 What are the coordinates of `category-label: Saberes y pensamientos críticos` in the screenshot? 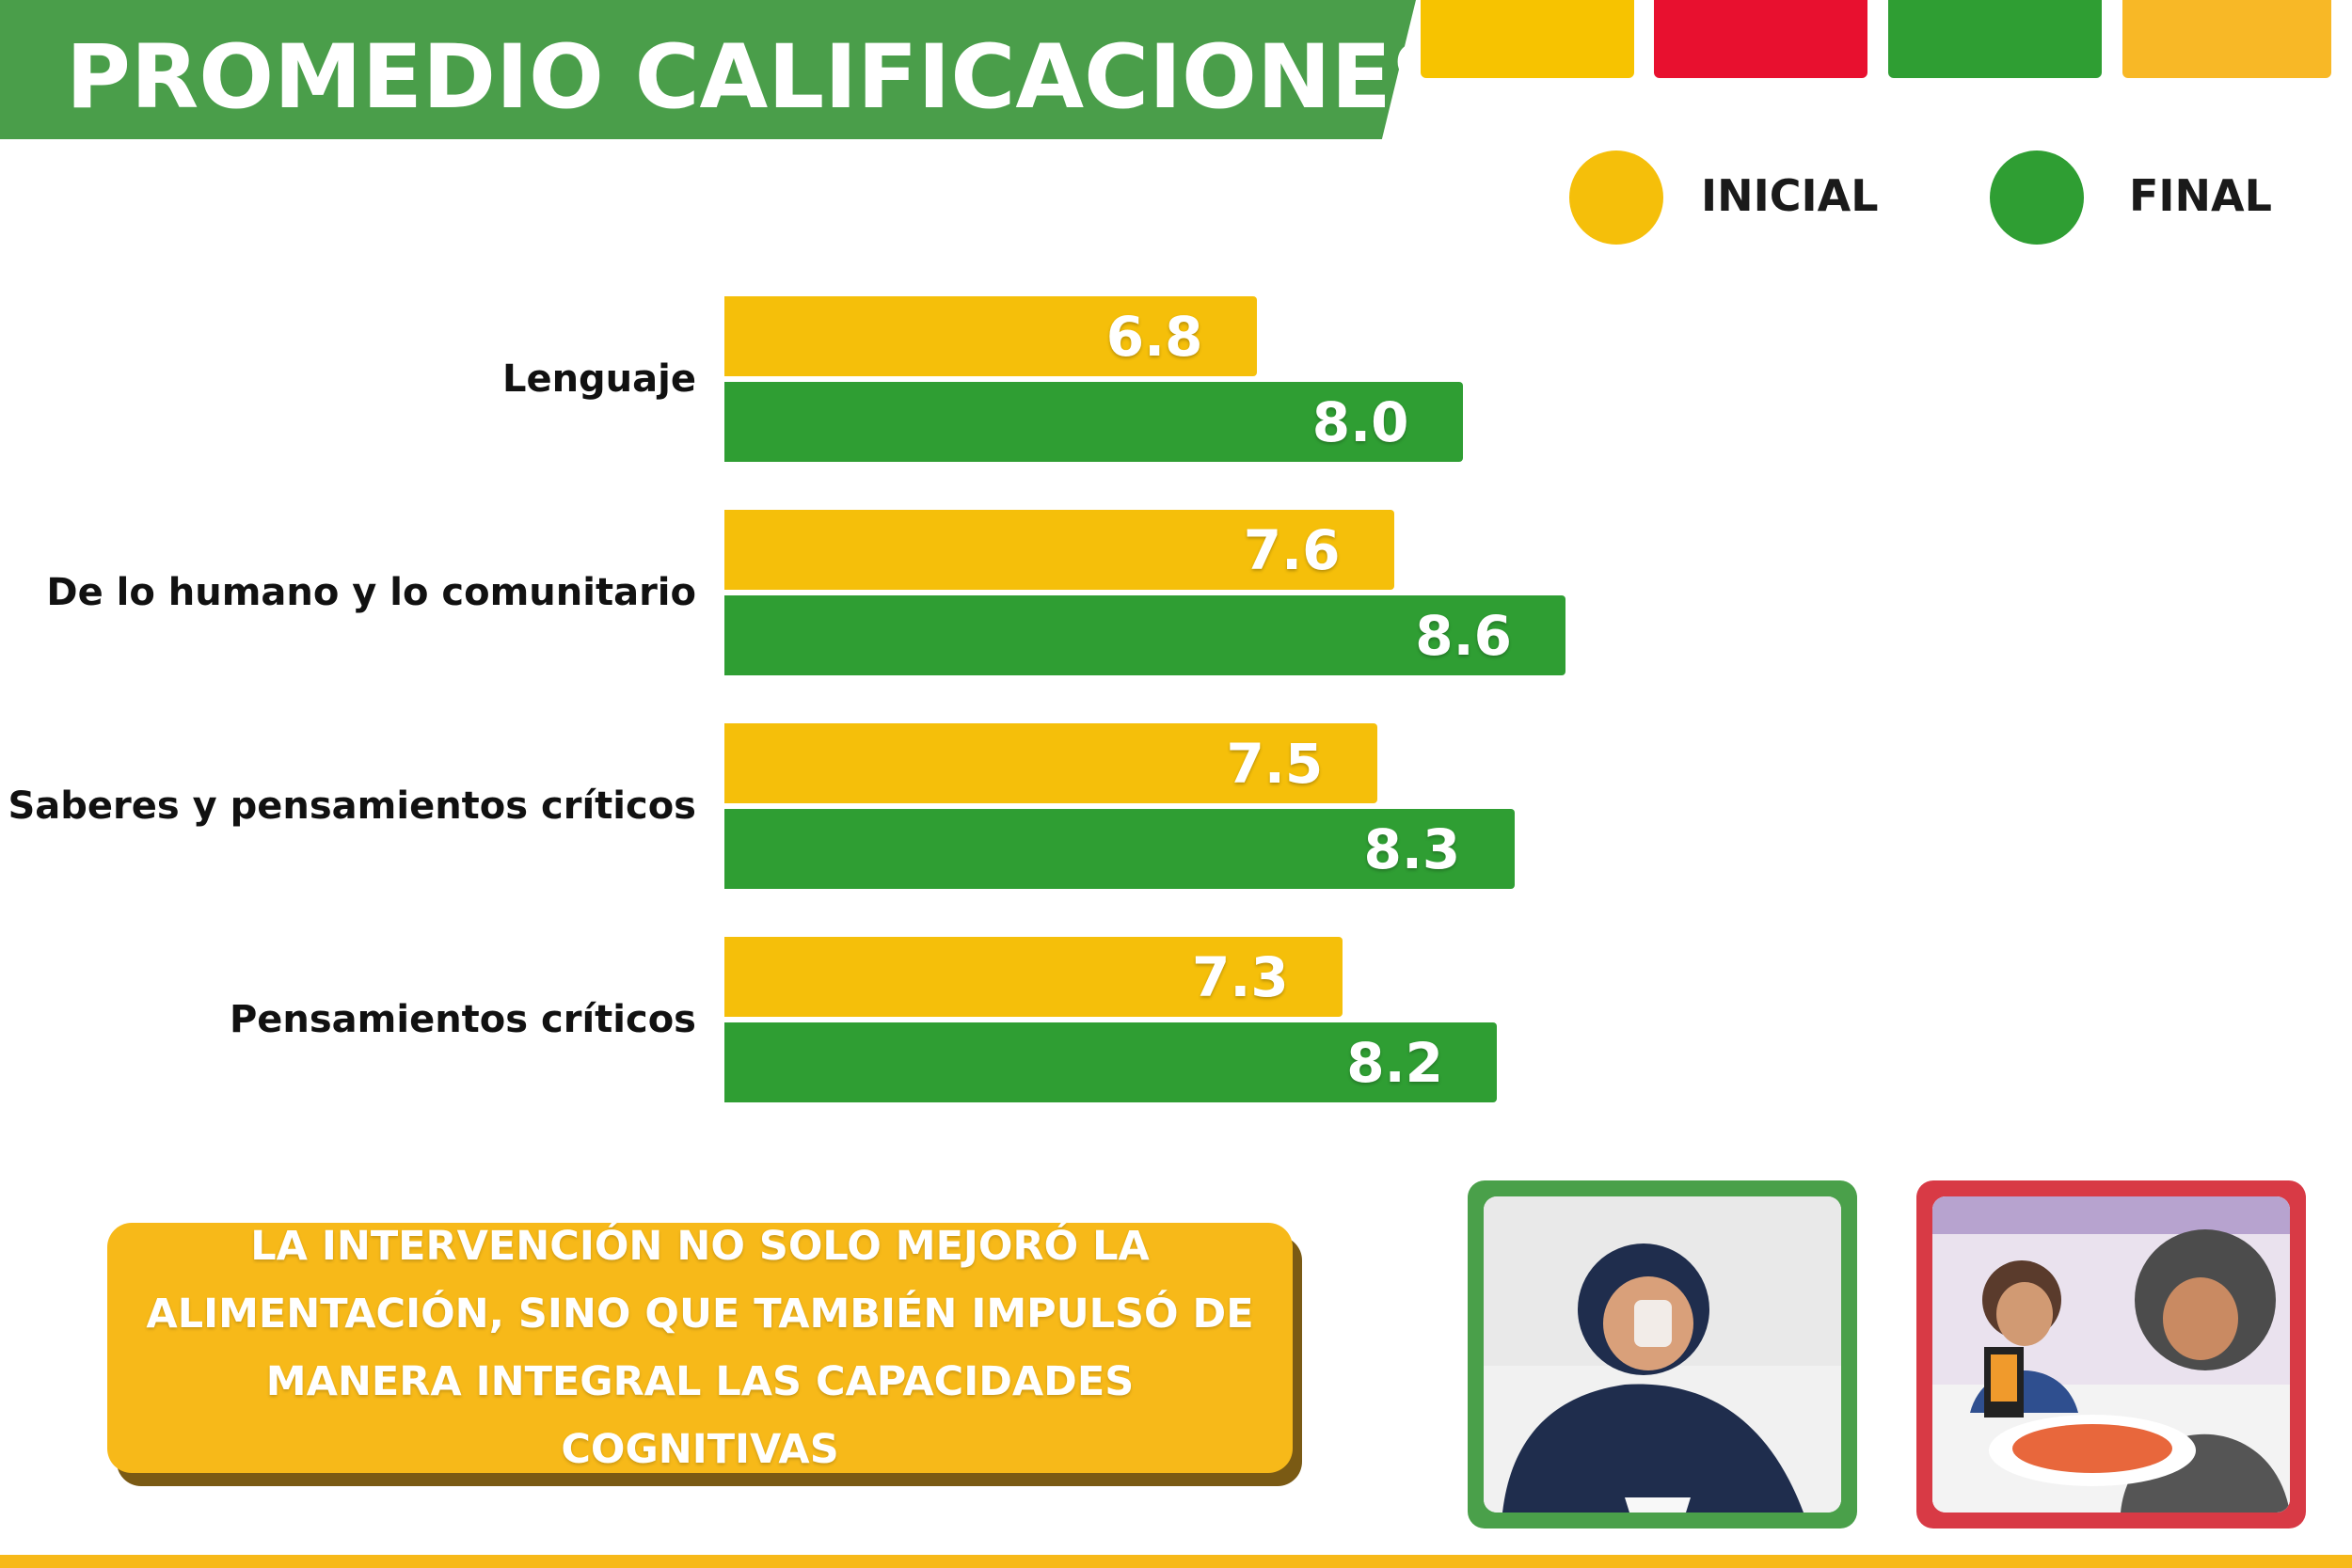 It's located at (352, 806).